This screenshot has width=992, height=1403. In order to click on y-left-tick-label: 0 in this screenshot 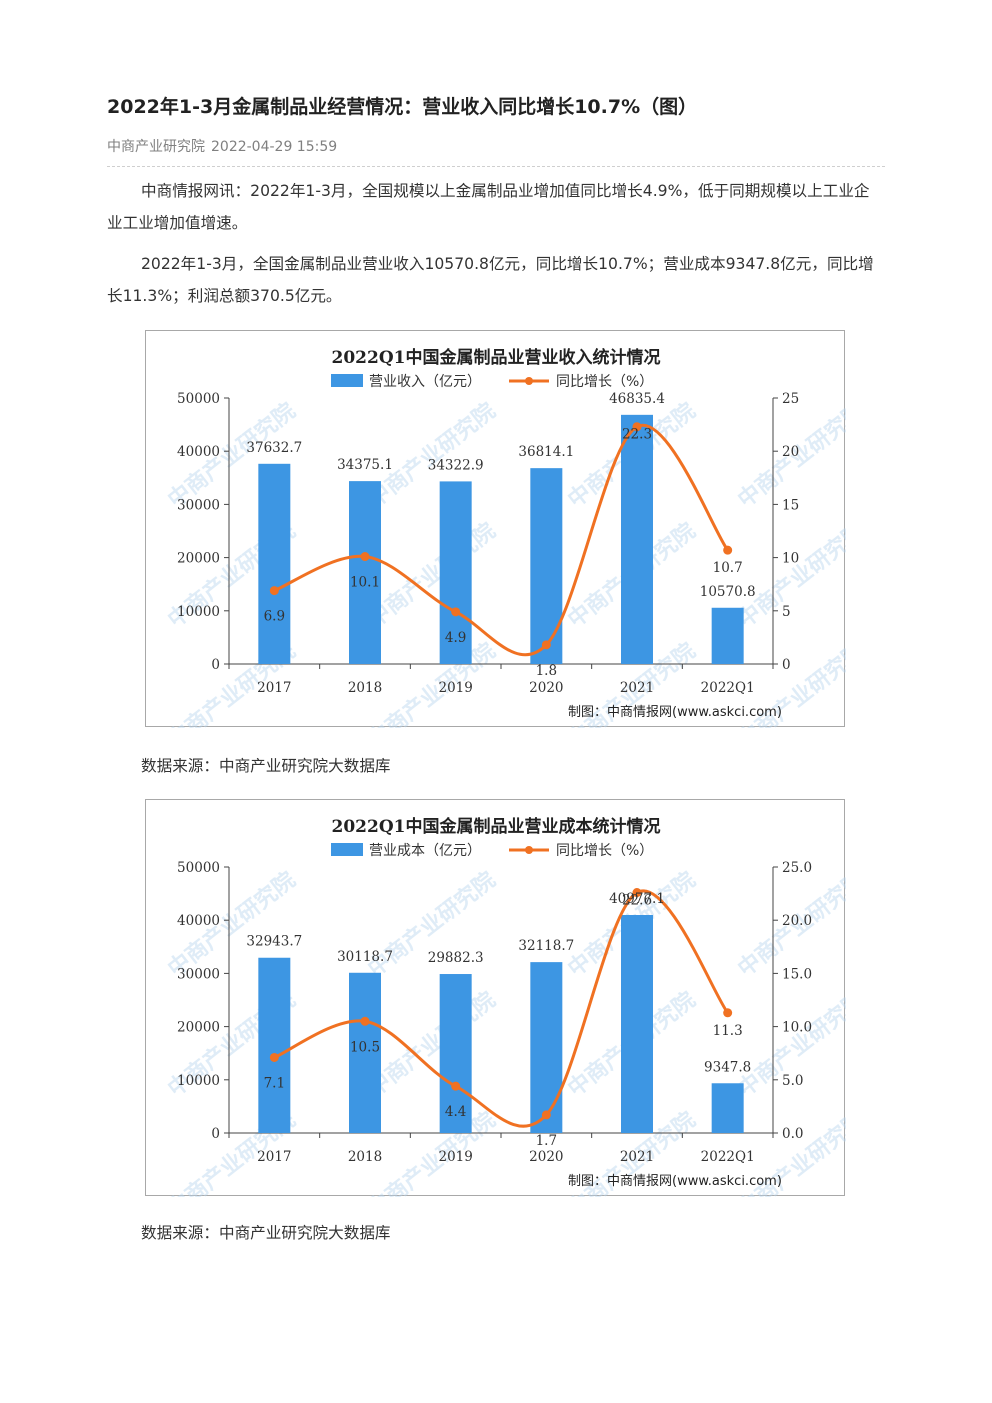, I will do `click(215, 1134)`.